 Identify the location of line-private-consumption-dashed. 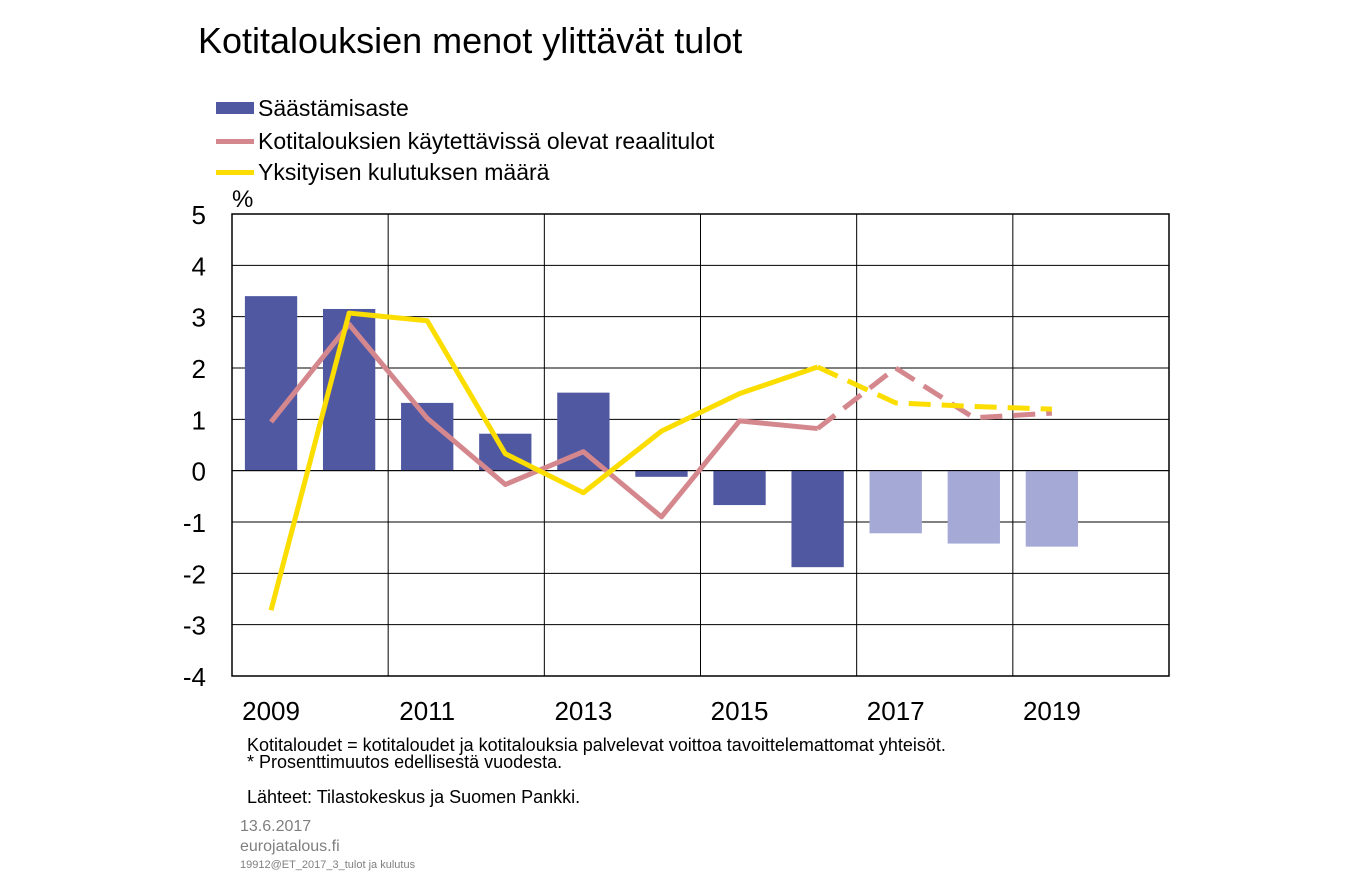
(934, 388).